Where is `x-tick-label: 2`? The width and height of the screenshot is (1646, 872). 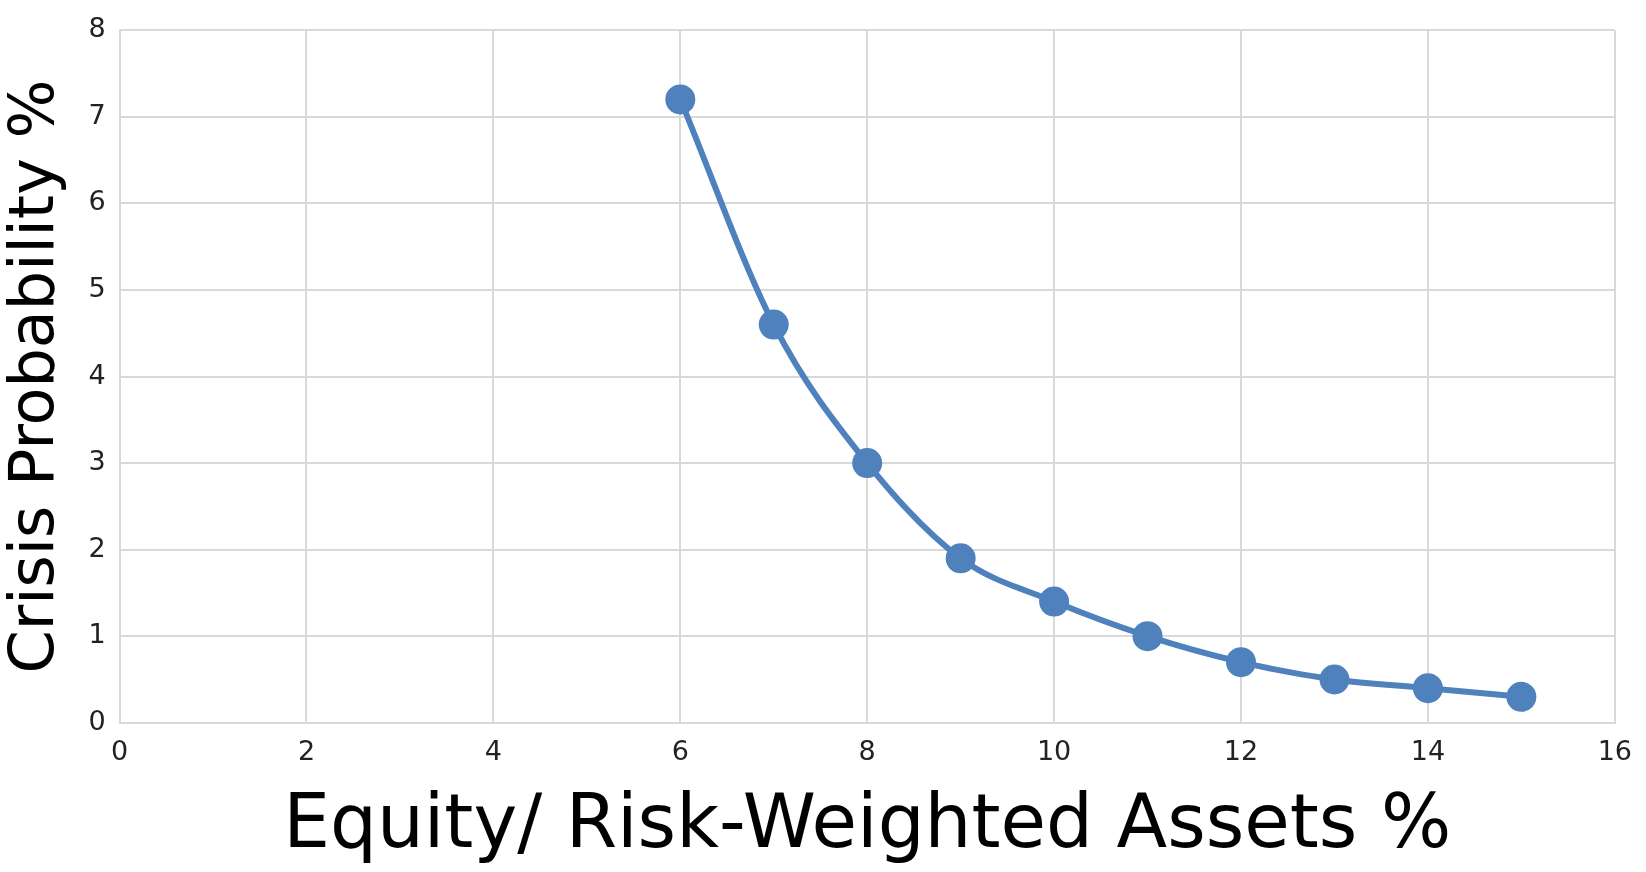
x-tick-label: 2 is located at coordinates (306, 751).